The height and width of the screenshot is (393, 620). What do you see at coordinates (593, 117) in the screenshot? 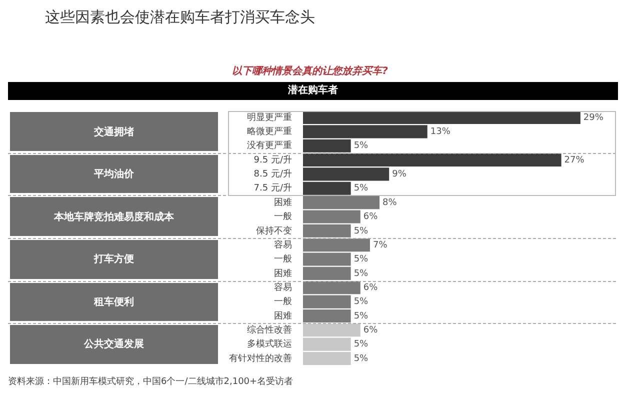
I see `data-label: 29%` at bounding box center [593, 117].